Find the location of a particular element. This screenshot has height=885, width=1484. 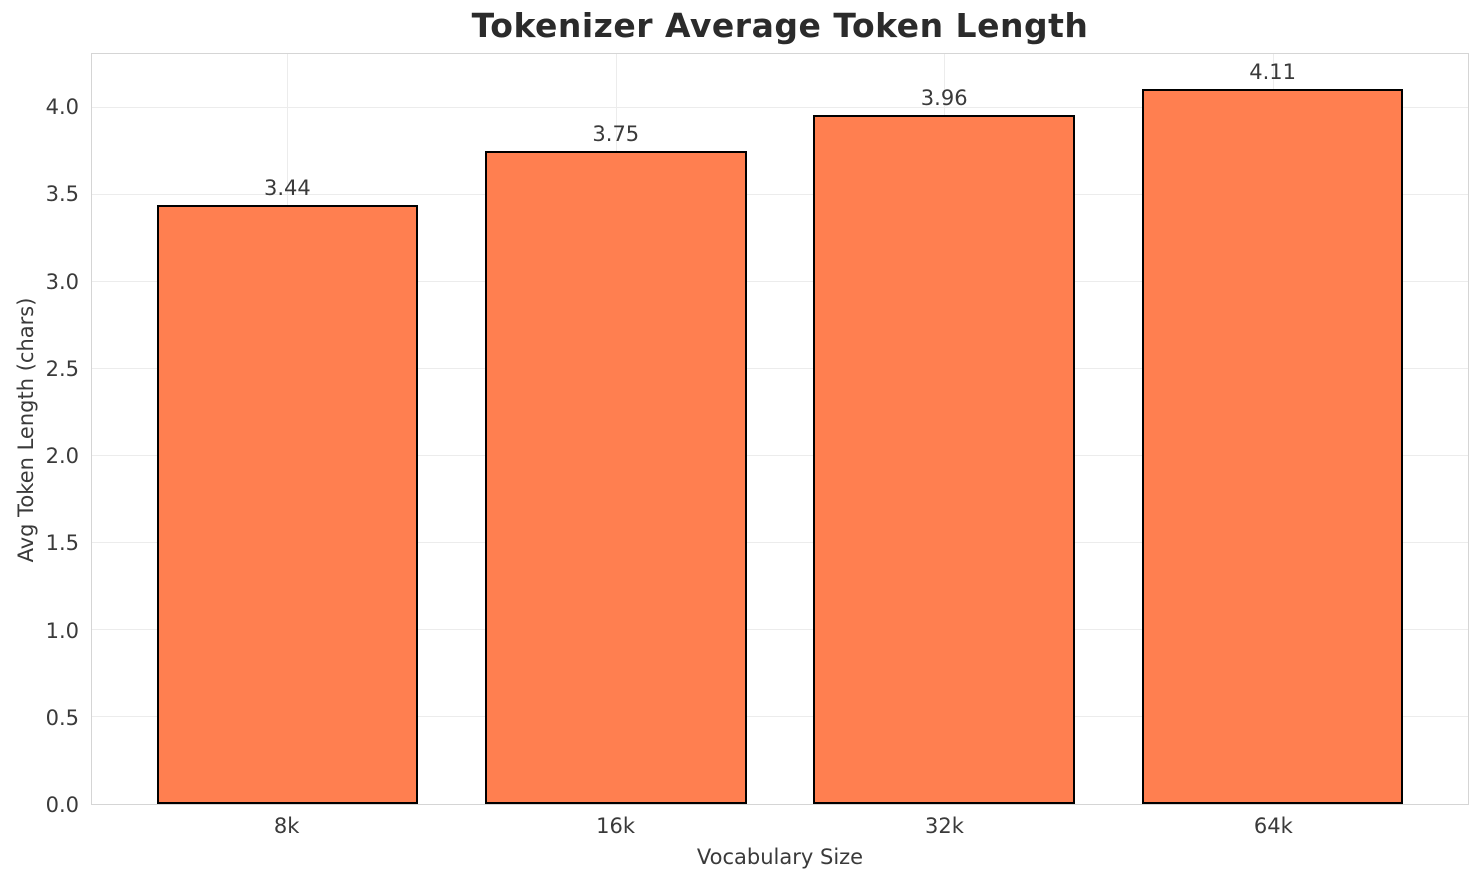

y-tick-label: 1.0 is located at coordinates (62, 630).